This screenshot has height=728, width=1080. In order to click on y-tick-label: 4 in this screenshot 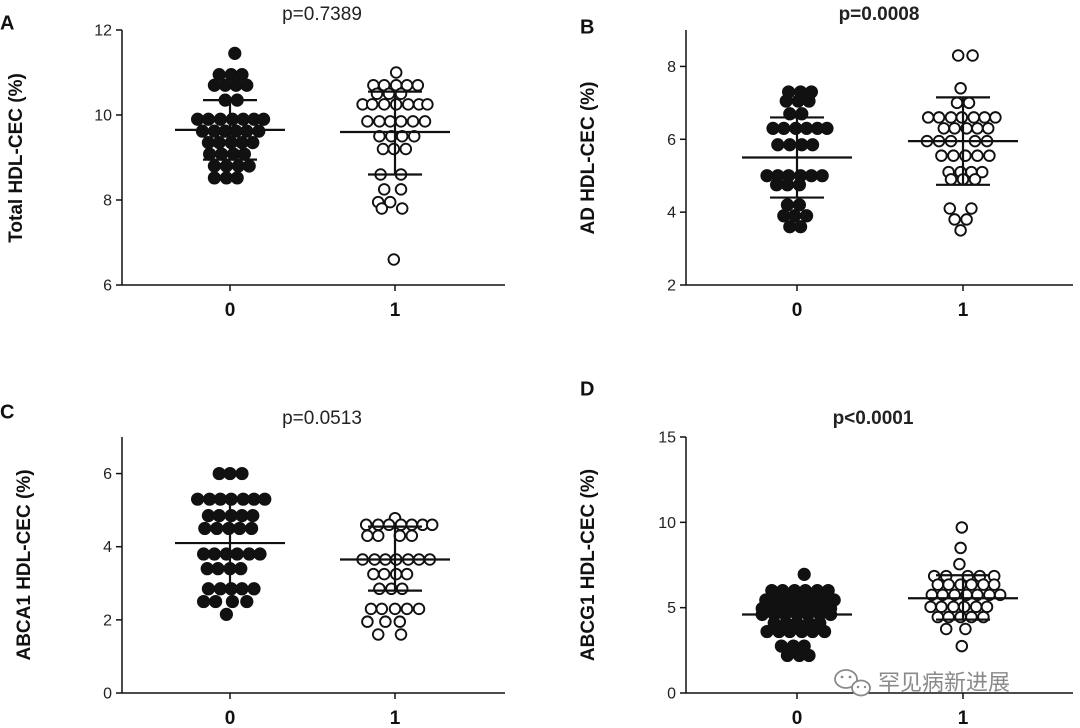, I will do `click(107, 547)`.